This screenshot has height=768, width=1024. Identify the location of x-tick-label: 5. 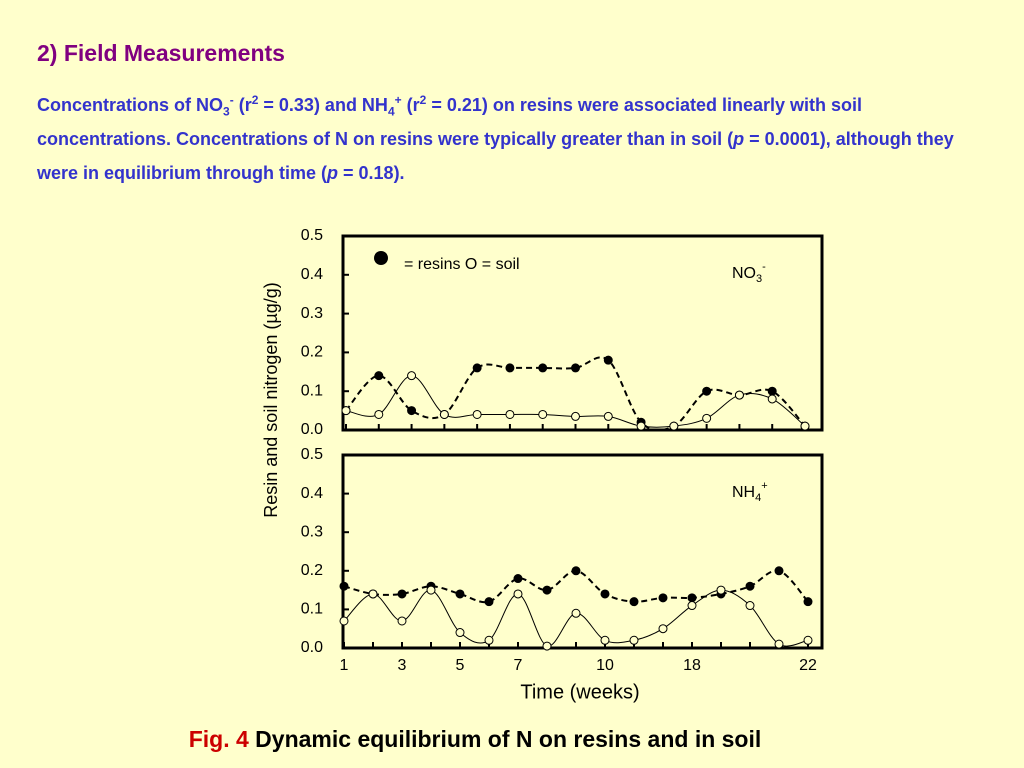
(460, 665).